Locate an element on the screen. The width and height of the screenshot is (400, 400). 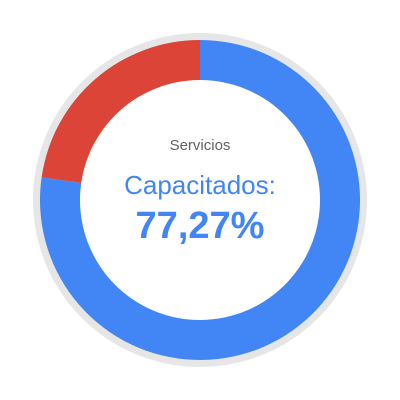
chart-title: Servicios is located at coordinates (200, 145).